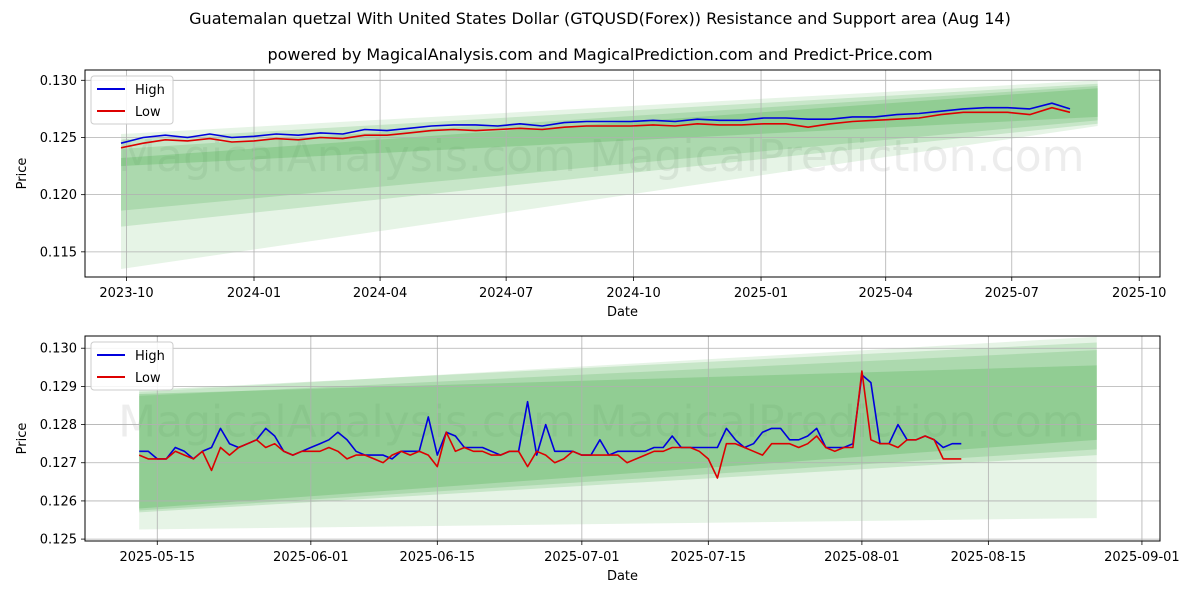  What do you see at coordinates (58, 252) in the screenshot?
I see `y-tick-label: 0.115` at bounding box center [58, 252].